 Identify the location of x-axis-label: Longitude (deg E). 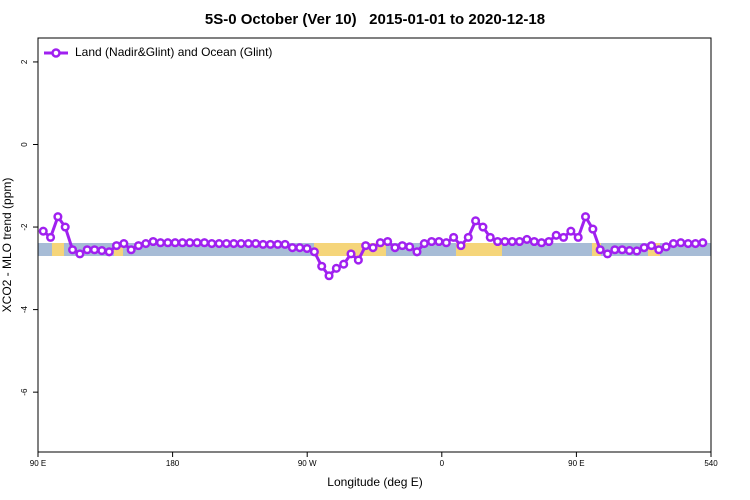
(374, 482).